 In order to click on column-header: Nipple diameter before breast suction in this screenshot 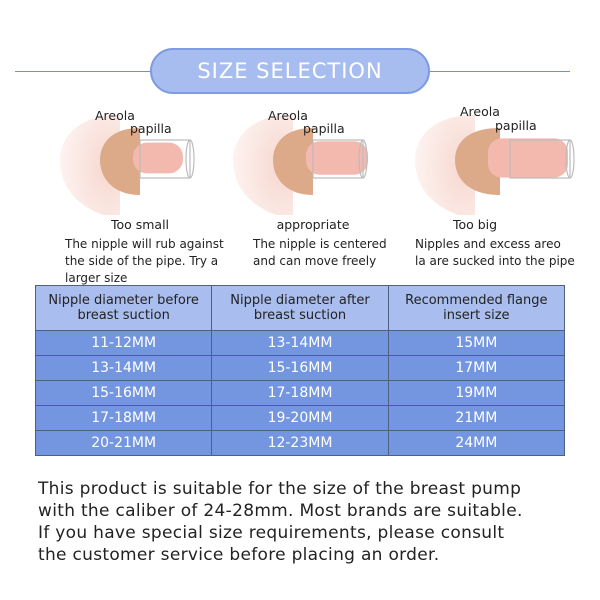, I will do `click(123, 308)`.